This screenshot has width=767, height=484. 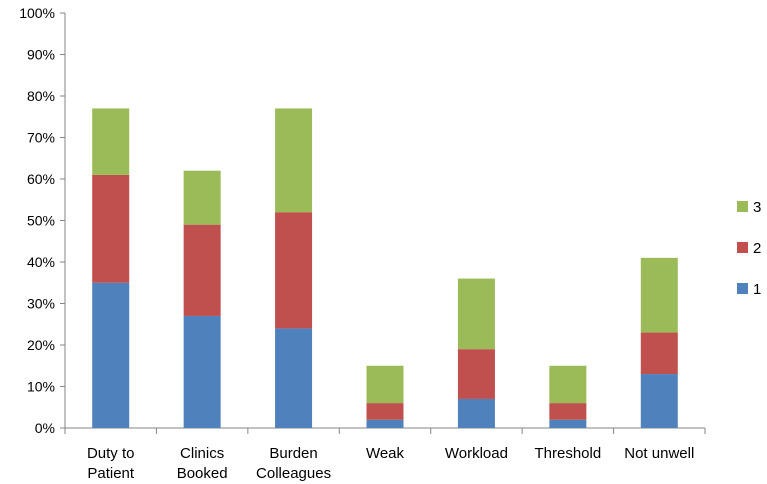 What do you see at coordinates (111, 463) in the screenshot?
I see `x-category-label: Duty to Patient` at bounding box center [111, 463].